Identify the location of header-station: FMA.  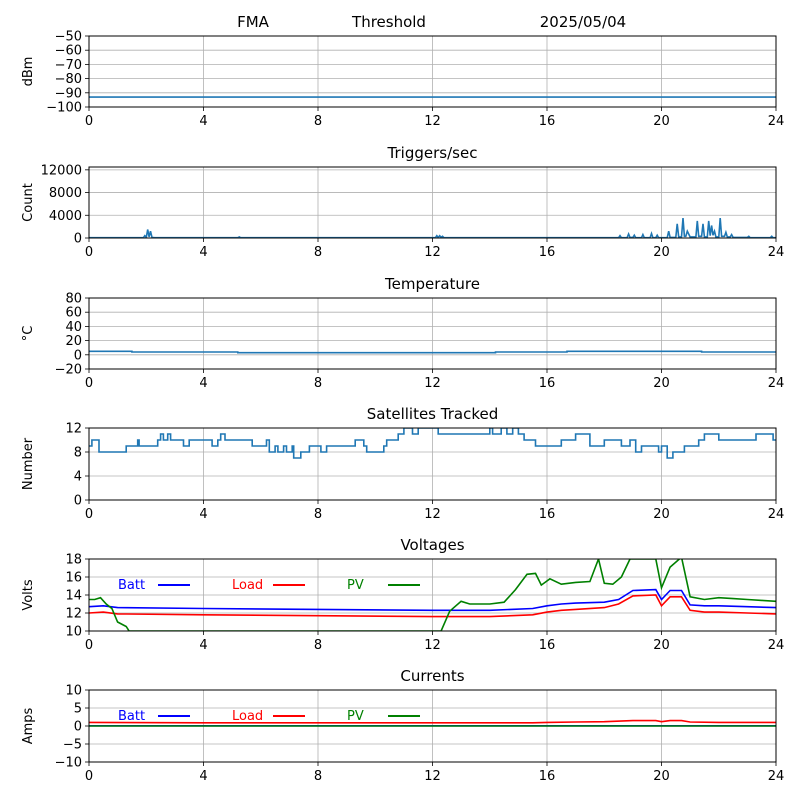
(253, 22).